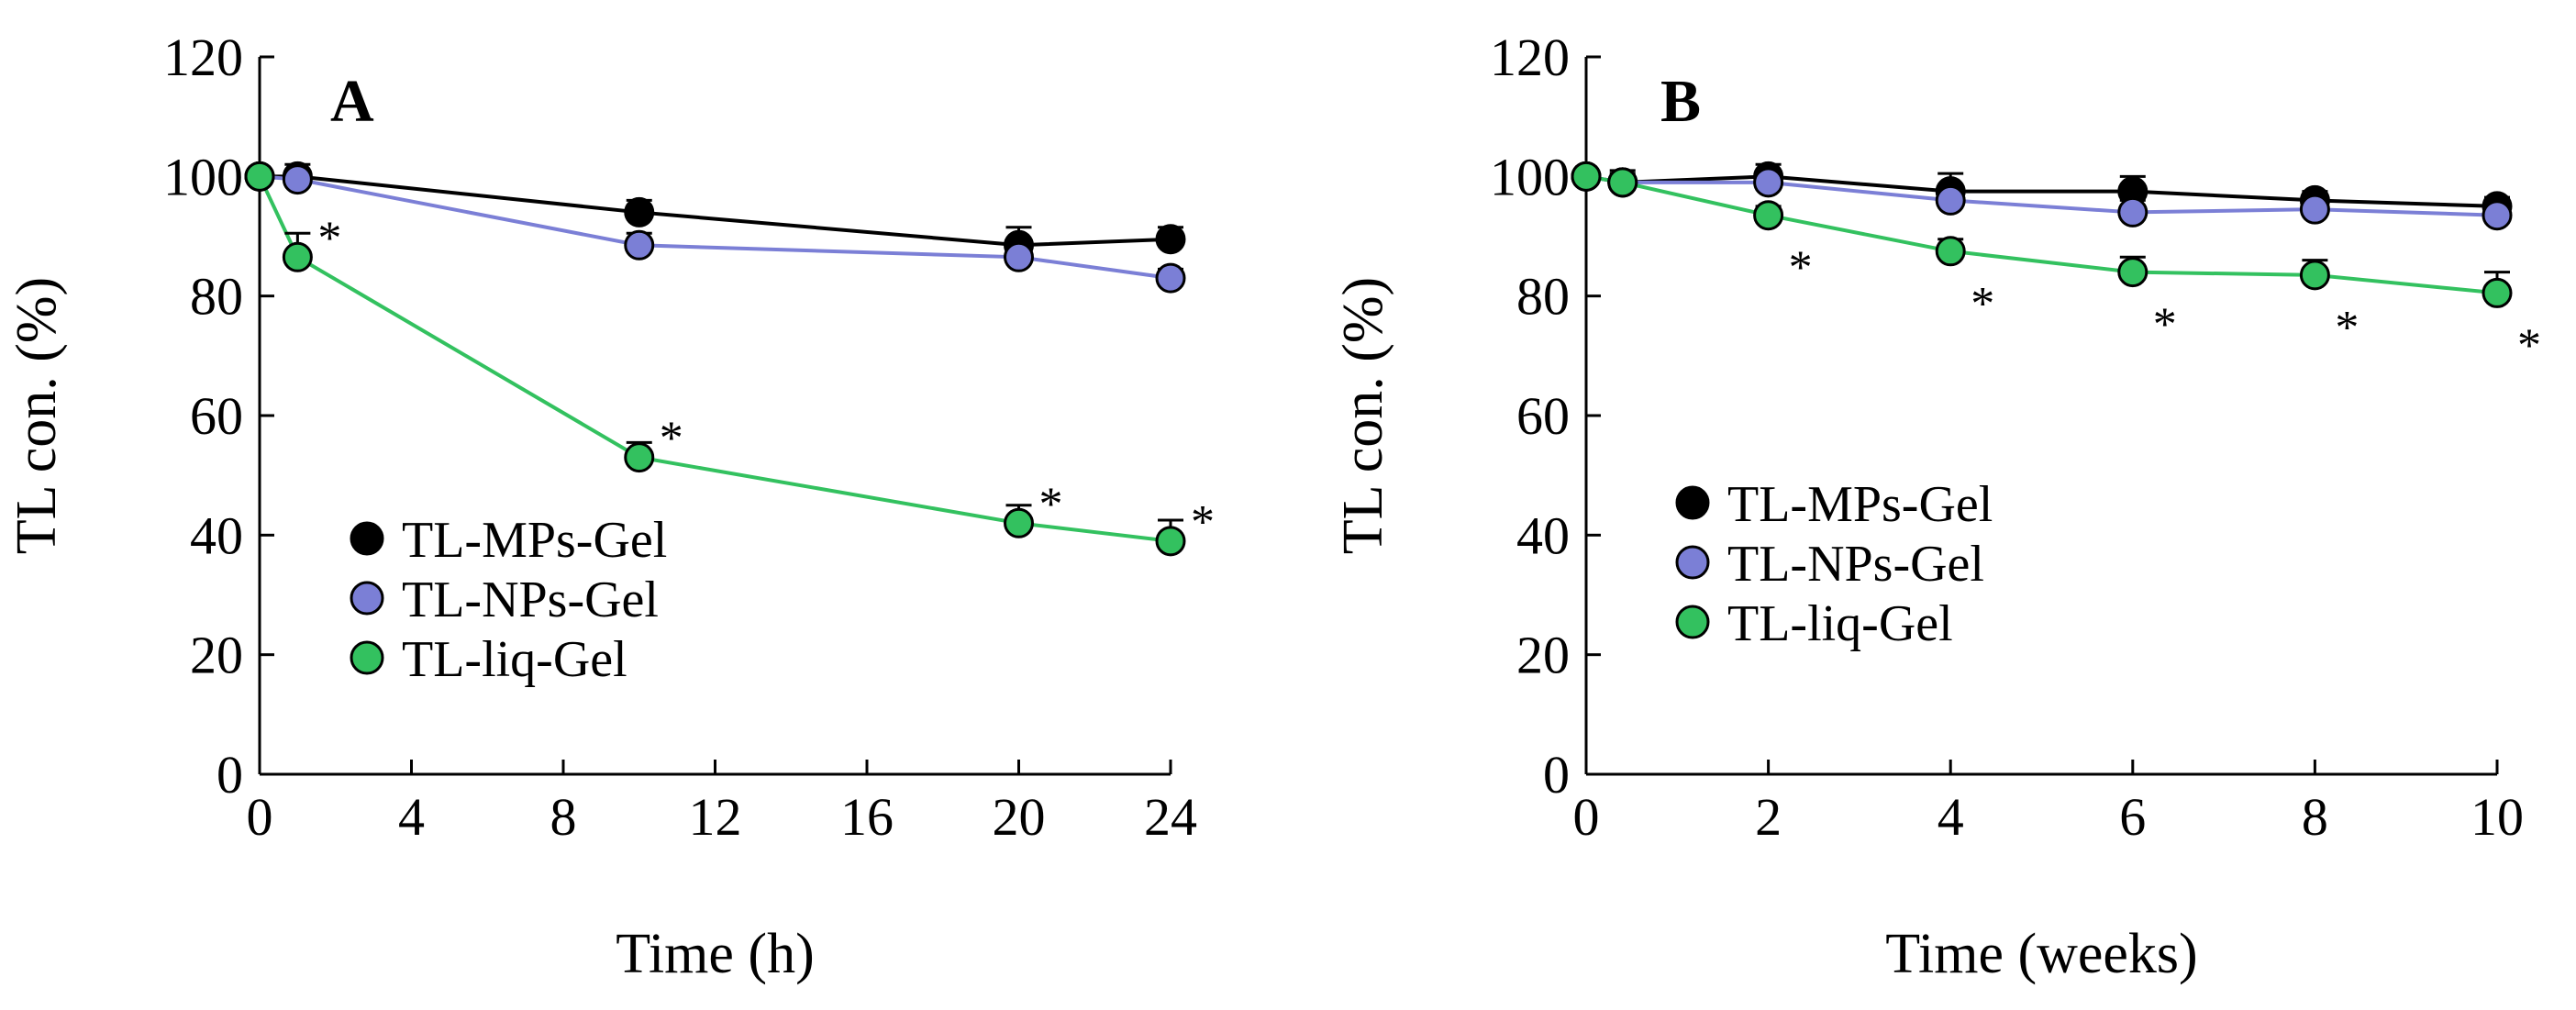  What do you see at coordinates (715, 954) in the screenshot?
I see `x-axis-title: Time (h)` at bounding box center [715, 954].